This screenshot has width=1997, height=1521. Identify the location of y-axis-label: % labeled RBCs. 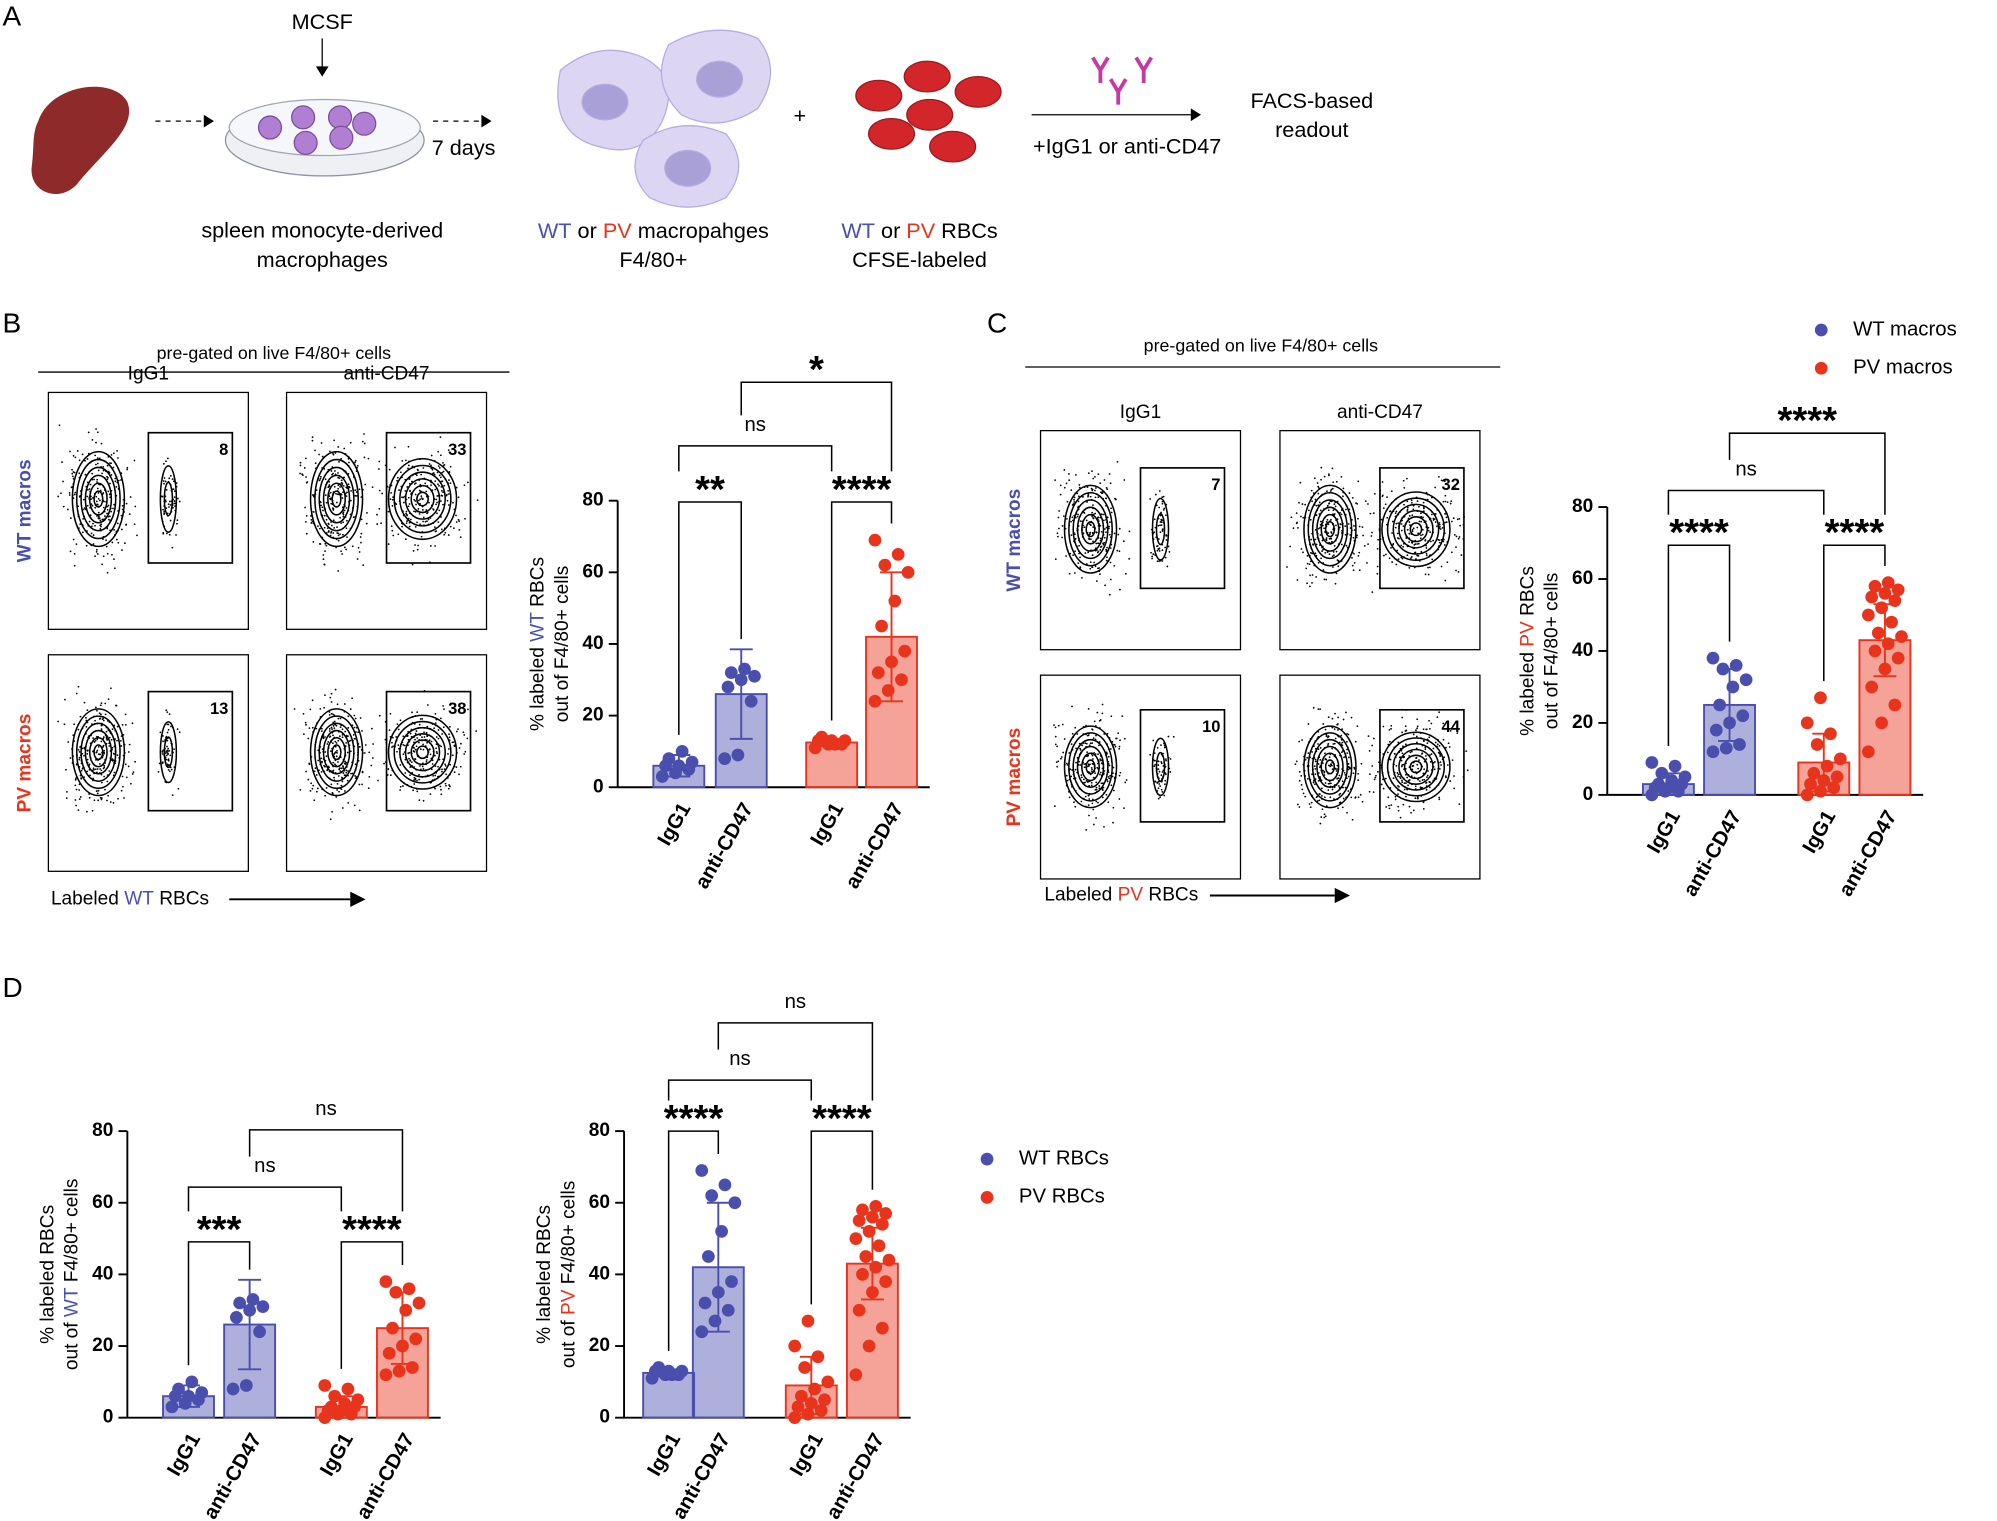
(47, 1274).